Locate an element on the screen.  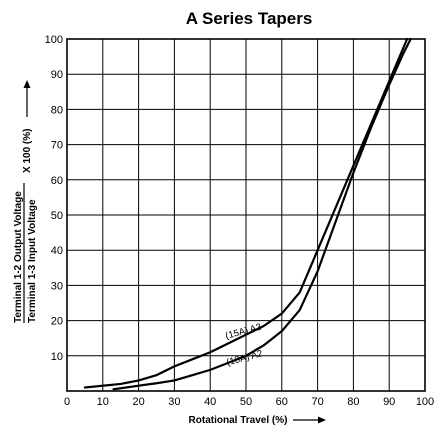
x-tick-label: 0 is located at coordinates (67, 402).